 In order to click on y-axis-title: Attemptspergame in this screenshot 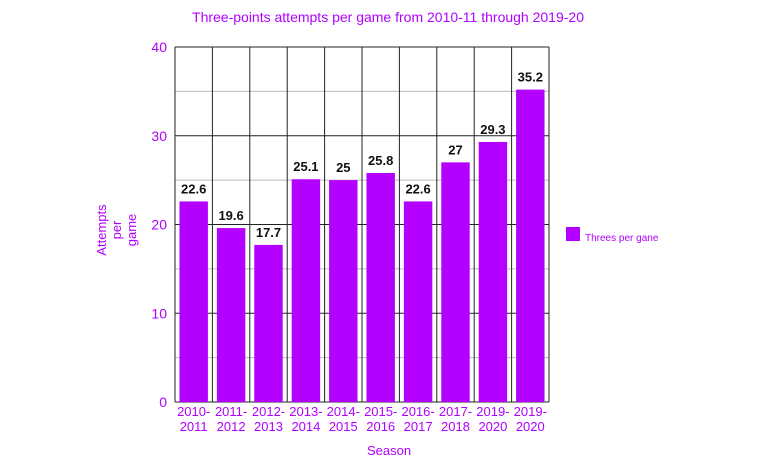, I will do `click(116, 230)`.